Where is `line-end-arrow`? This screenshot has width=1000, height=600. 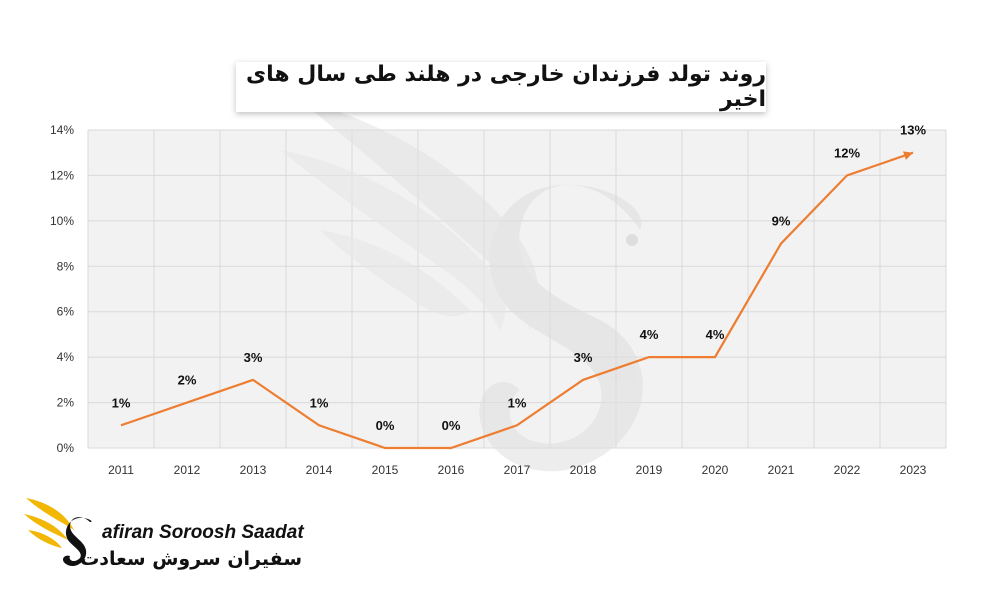
line-end-arrow is located at coordinates (908, 155).